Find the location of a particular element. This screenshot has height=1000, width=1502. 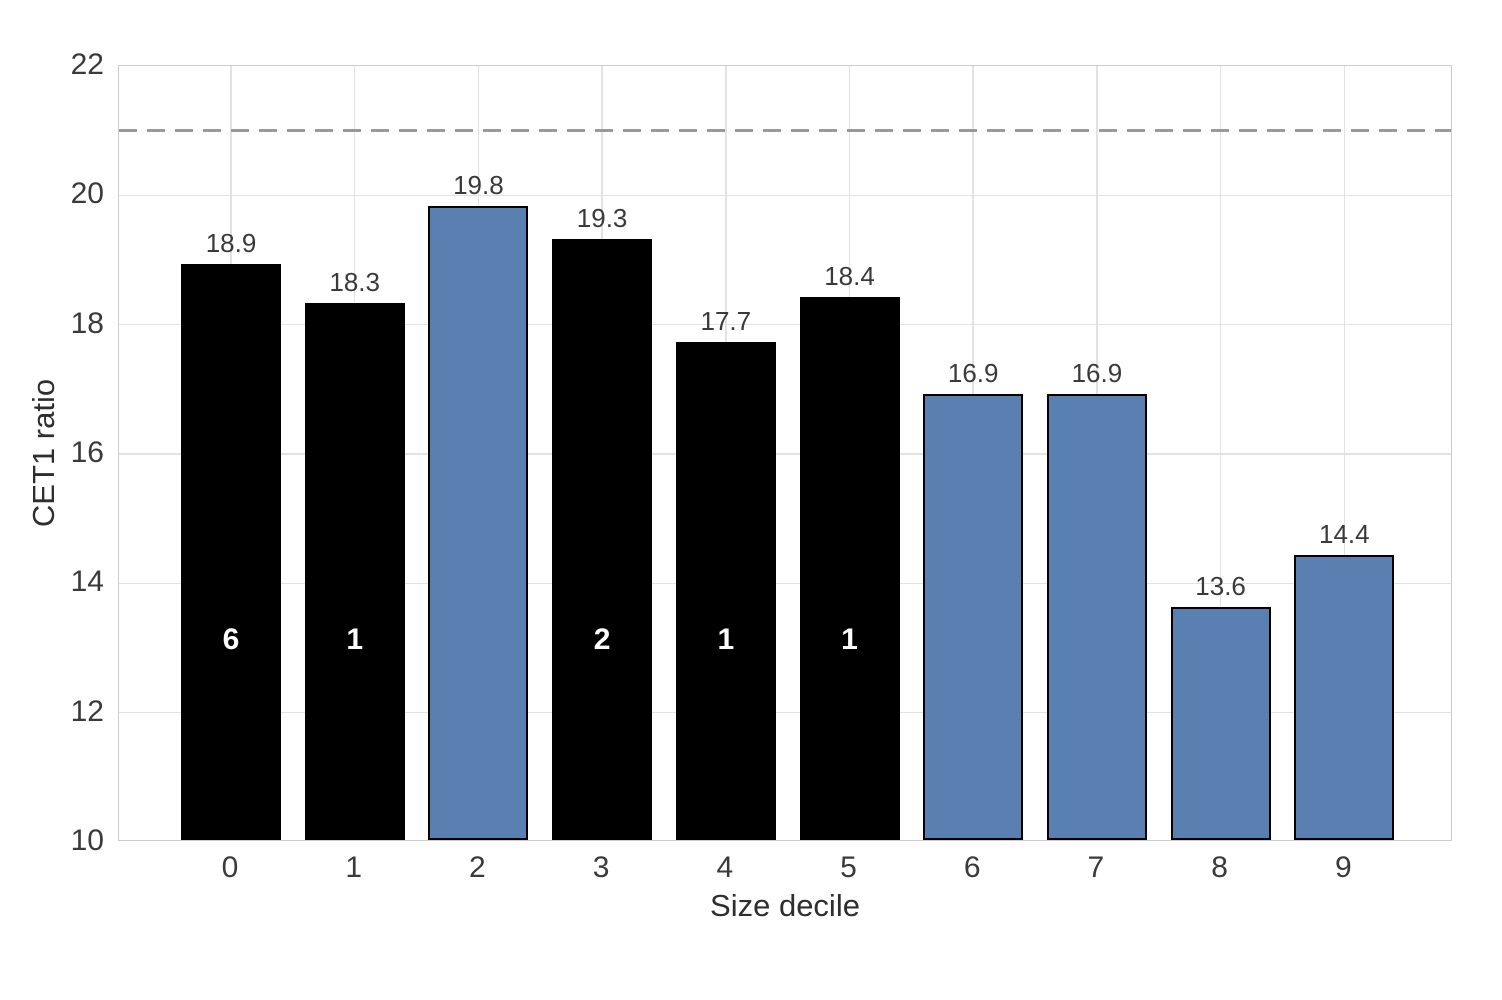

bar-value-label-0: 18.9 is located at coordinates (231, 243).